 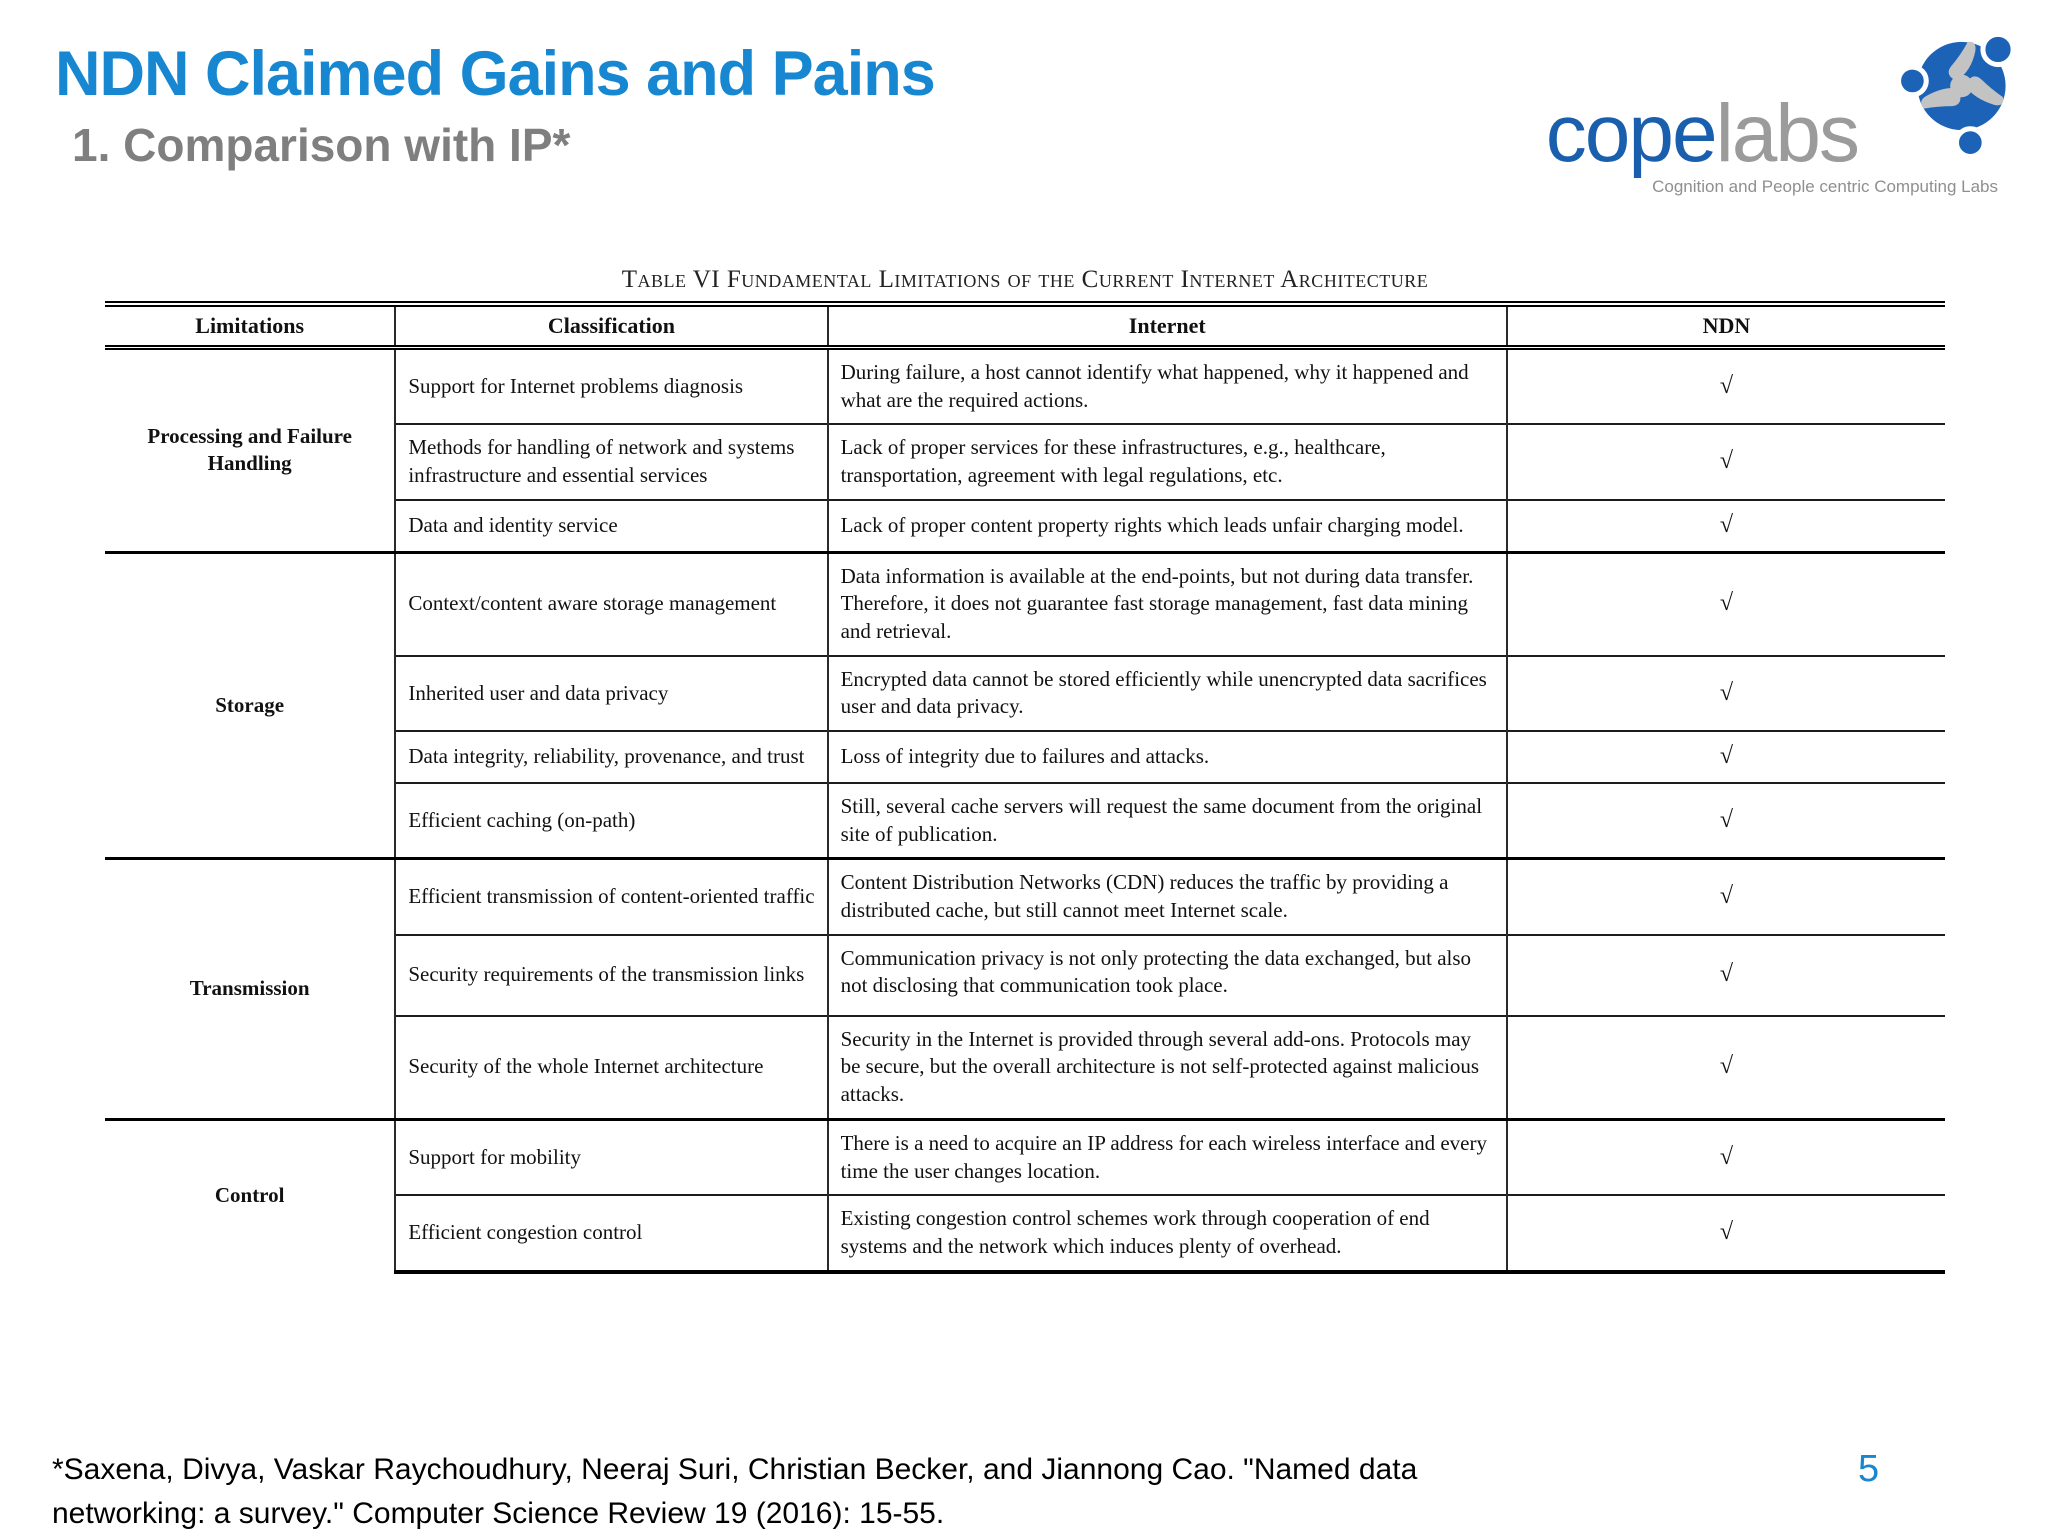 What do you see at coordinates (1959, 91) in the screenshot?
I see `copelabs-sphere-icon` at bounding box center [1959, 91].